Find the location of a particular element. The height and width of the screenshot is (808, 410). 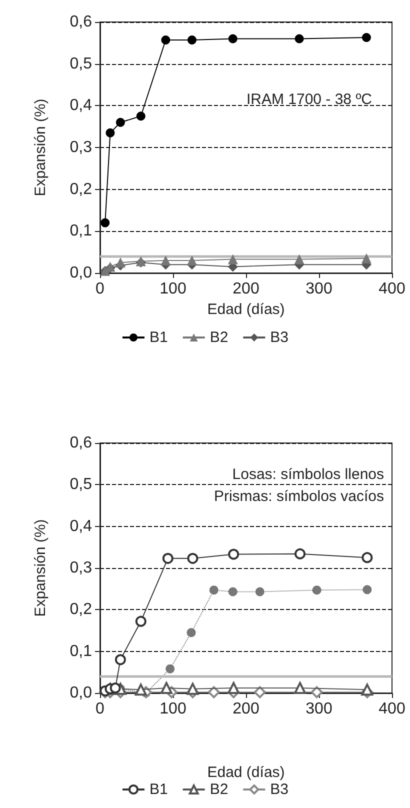

annotation: Prismas: símbolos vacíos is located at coordinates (299, 496).